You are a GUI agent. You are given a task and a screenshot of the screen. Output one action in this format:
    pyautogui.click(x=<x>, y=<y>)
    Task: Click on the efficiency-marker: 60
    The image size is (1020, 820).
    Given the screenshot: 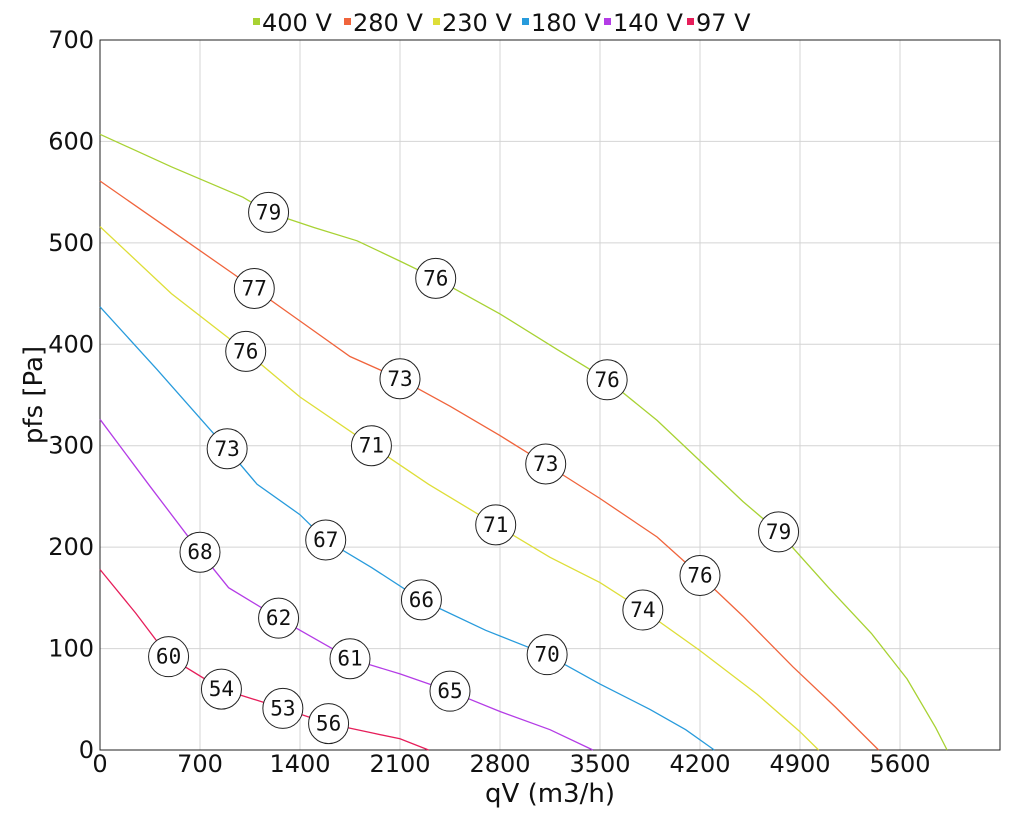 What is the action you would take?
    pyautogui.click(x=169, y=657)
    